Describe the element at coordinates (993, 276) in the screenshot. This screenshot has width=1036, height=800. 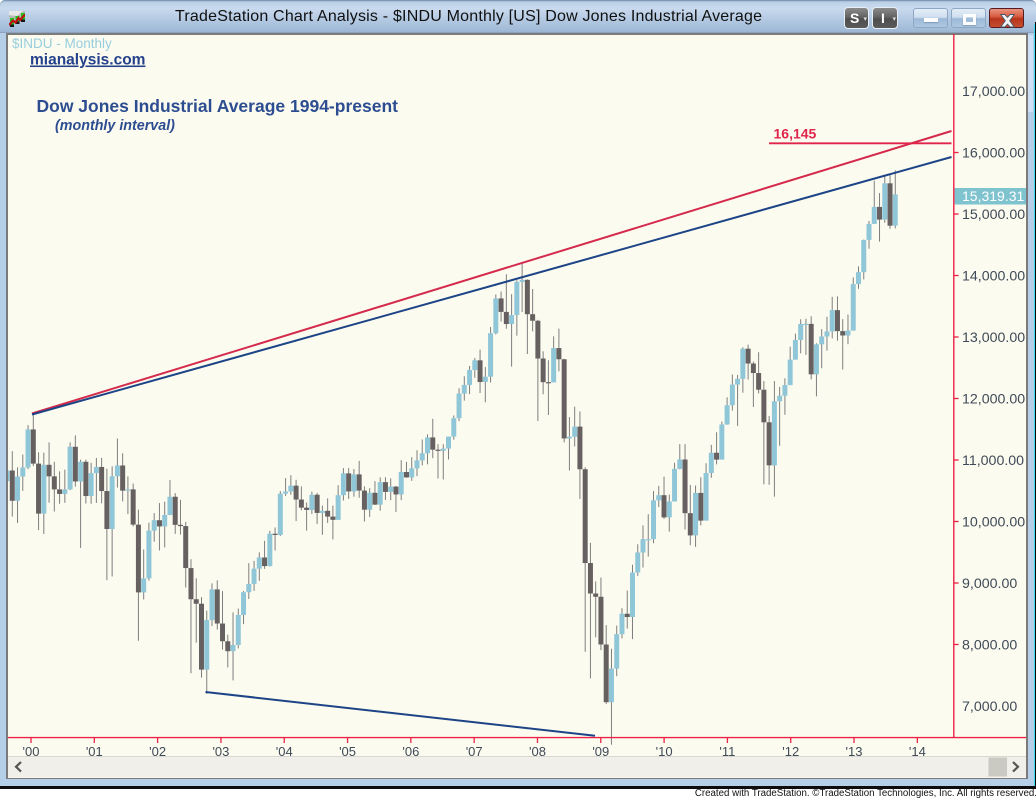
I see `svg-text: 14,000.00` at that location.